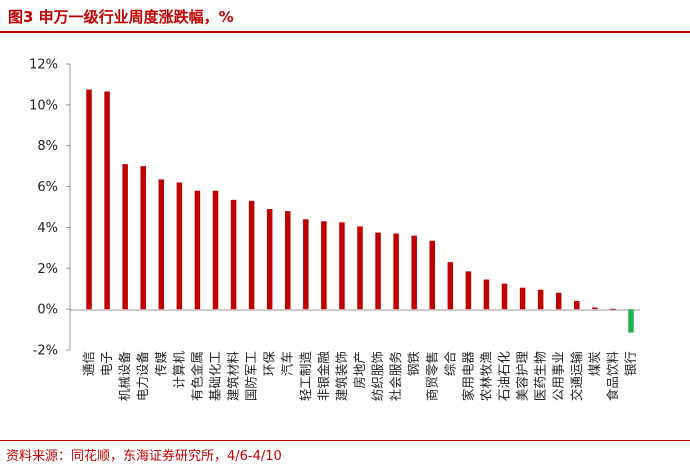 This screenshot has width=690, height=470. I want to click on y-tick-label: 10%, so click(43, 105).